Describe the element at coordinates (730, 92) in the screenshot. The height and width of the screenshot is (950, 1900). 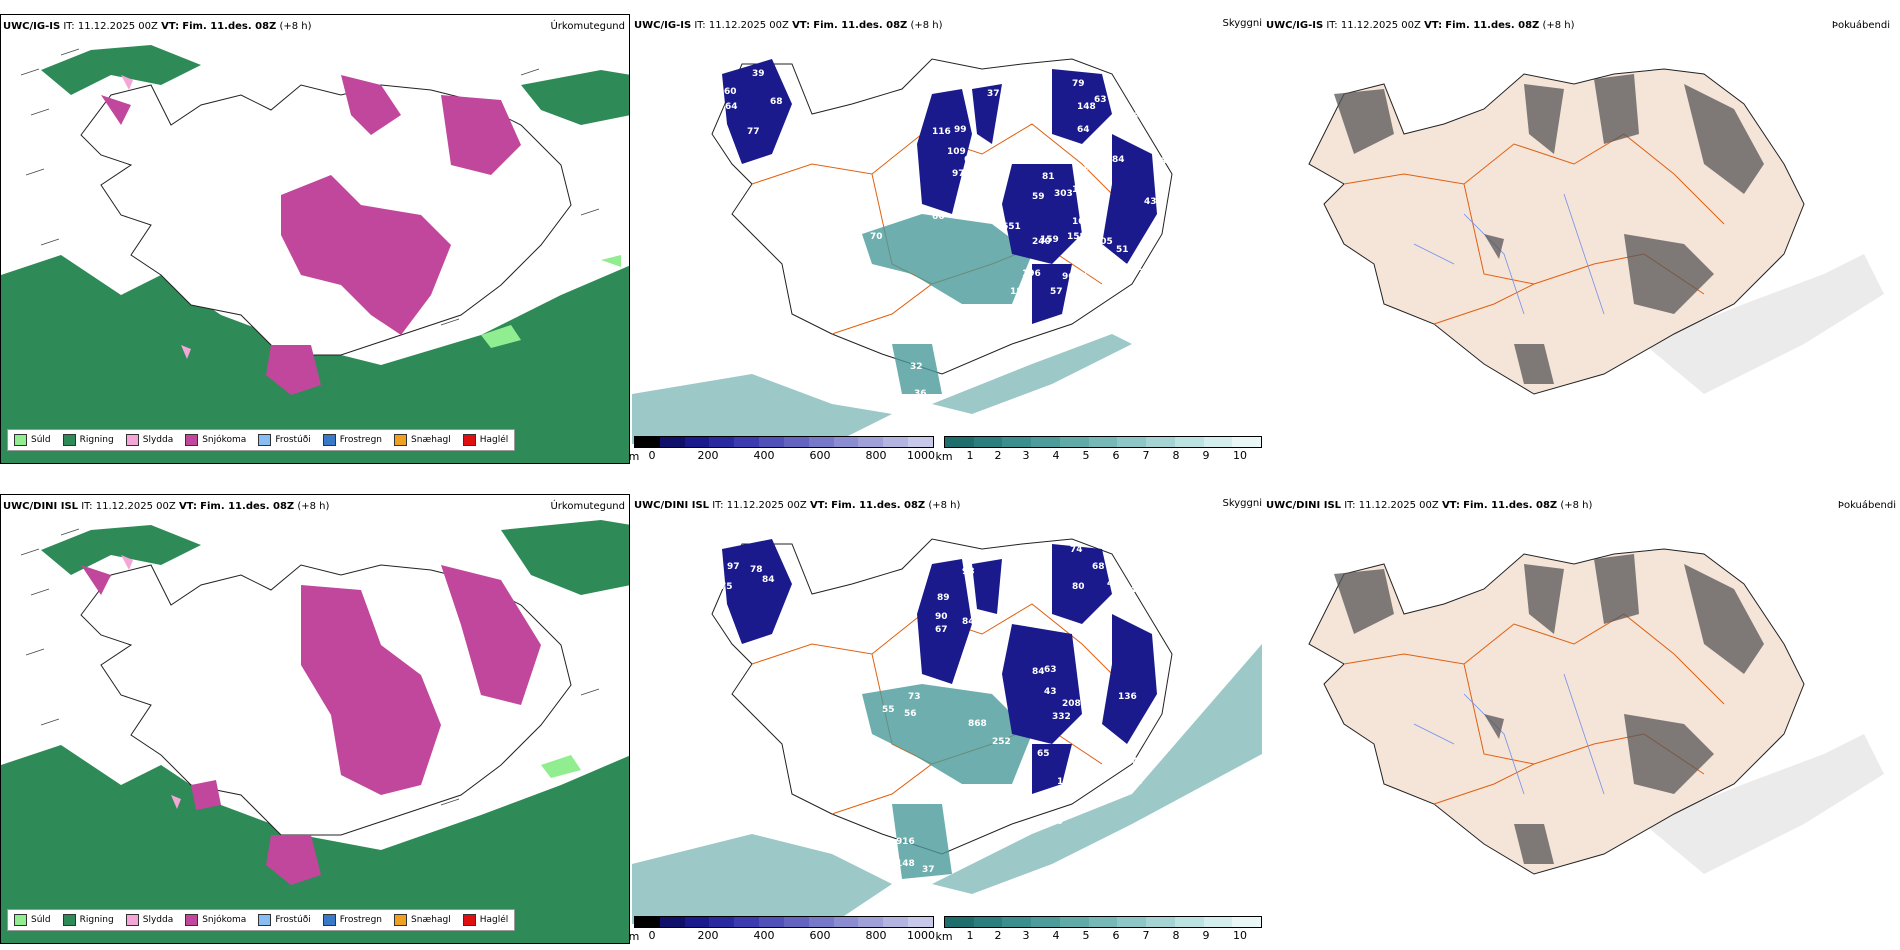
I see `ceiling-value-label: 60` at that location.